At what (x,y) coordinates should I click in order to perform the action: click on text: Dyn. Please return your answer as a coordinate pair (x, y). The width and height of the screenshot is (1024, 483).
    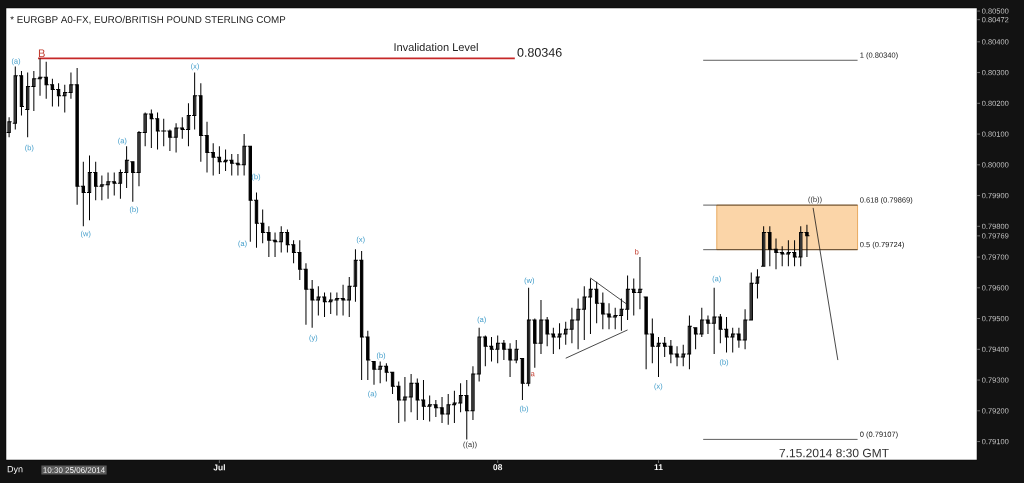
    Looking at the image, I should click on (15, 470).